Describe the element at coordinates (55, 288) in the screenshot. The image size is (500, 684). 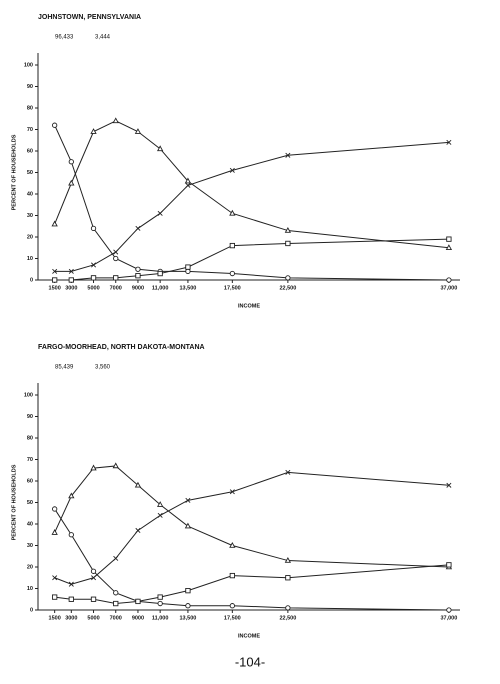
I see `x-tick-label: 1500` at that location.